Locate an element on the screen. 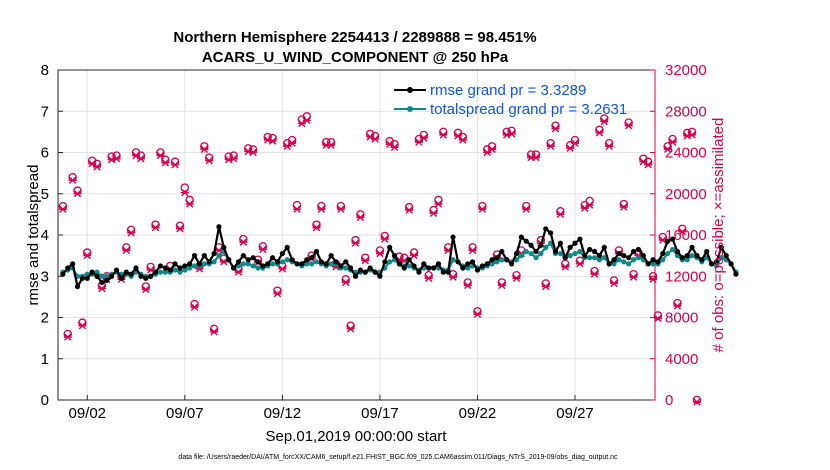  right-tick-label: 16000 is located at coordinates (686, 235).